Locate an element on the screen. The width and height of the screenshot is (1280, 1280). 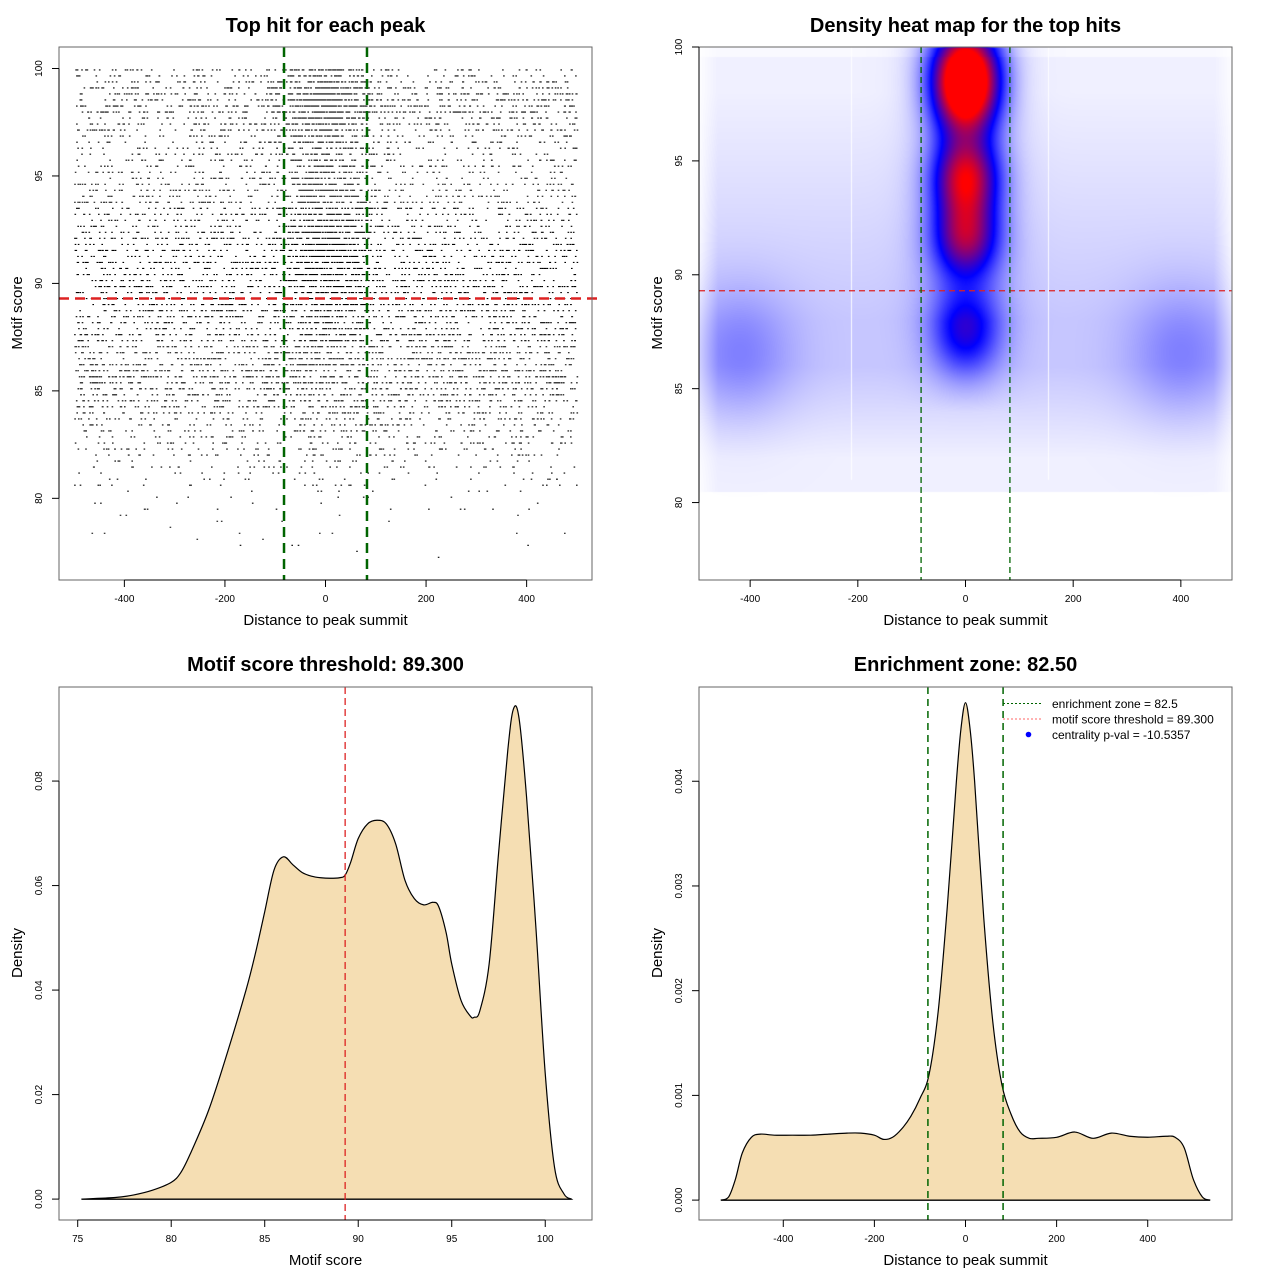
distance-density-y-tick-label: 0.002 is located at coordinates (679, 990).